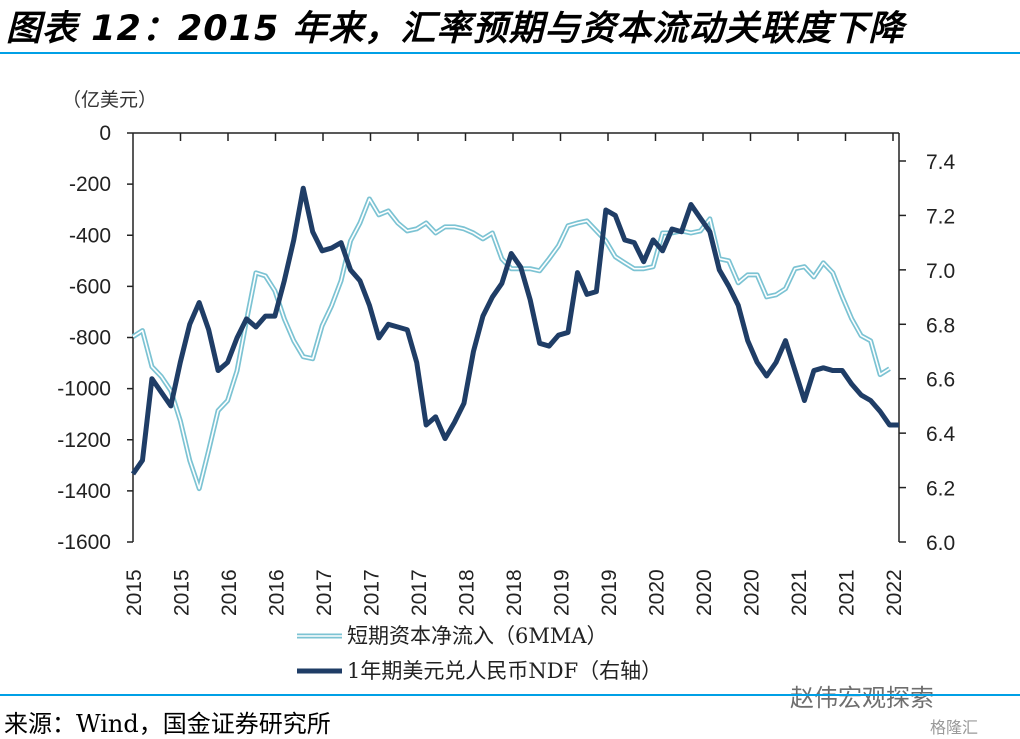  Describe the element at coordinates (940, 489) in the screenshot. I see `y2-tick-label: 6.2` at that location.